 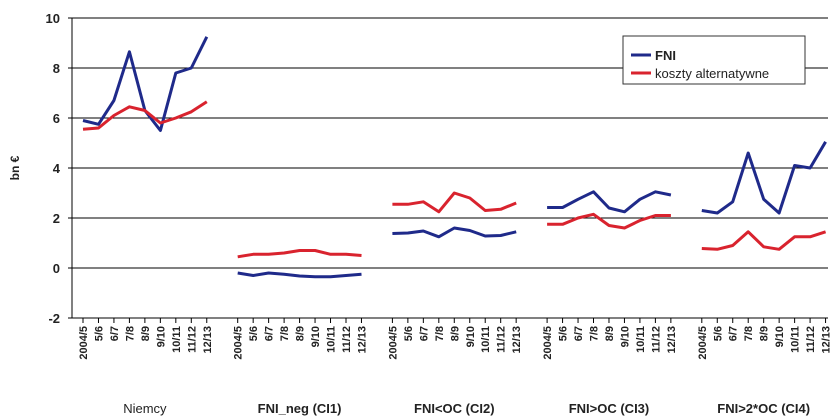 What do you see at coordinates (56, 68) in the screenshot?
I see `y-tick-label: 8` at bounding box center [56, 68].